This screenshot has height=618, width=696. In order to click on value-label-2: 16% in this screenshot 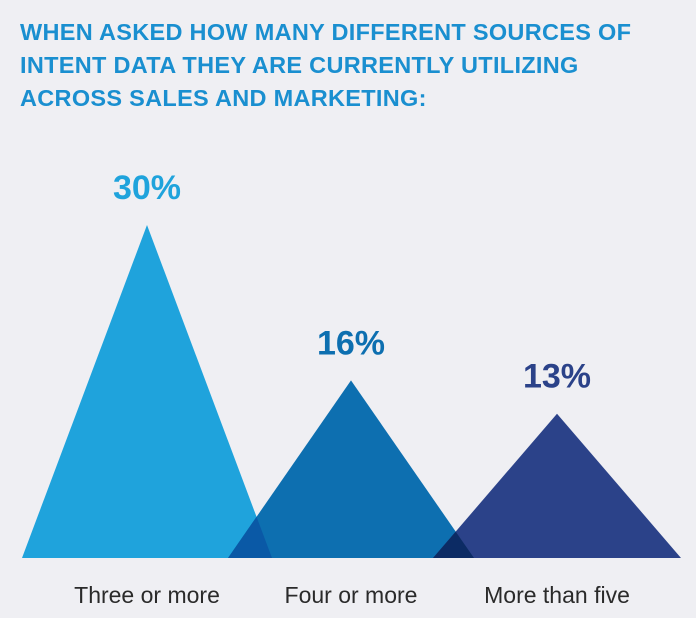, I will do `click(351, 343)`.